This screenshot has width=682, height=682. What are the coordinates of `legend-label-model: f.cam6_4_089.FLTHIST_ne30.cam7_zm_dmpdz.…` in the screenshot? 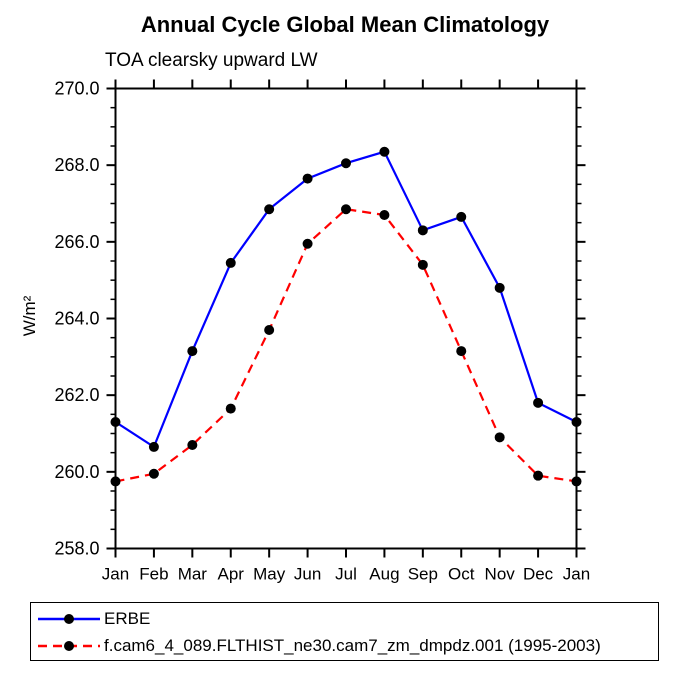 It's located at (352, 646).